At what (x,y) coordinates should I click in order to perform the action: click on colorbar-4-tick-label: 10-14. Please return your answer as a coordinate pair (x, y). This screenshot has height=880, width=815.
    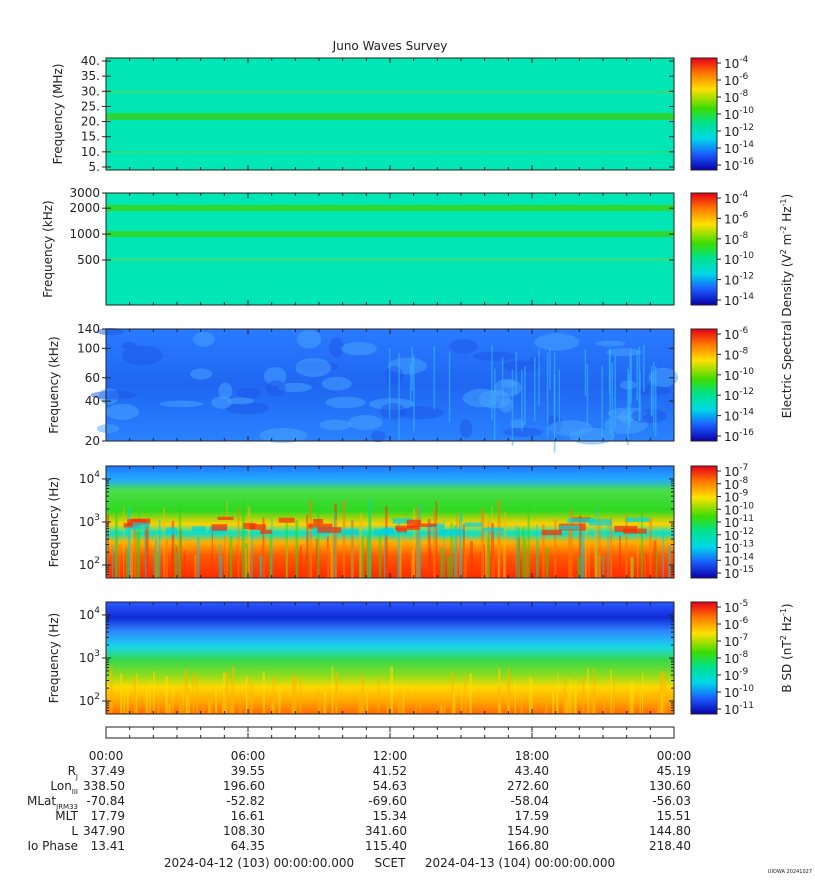
    Looking at the image, I should click on (739, 560).